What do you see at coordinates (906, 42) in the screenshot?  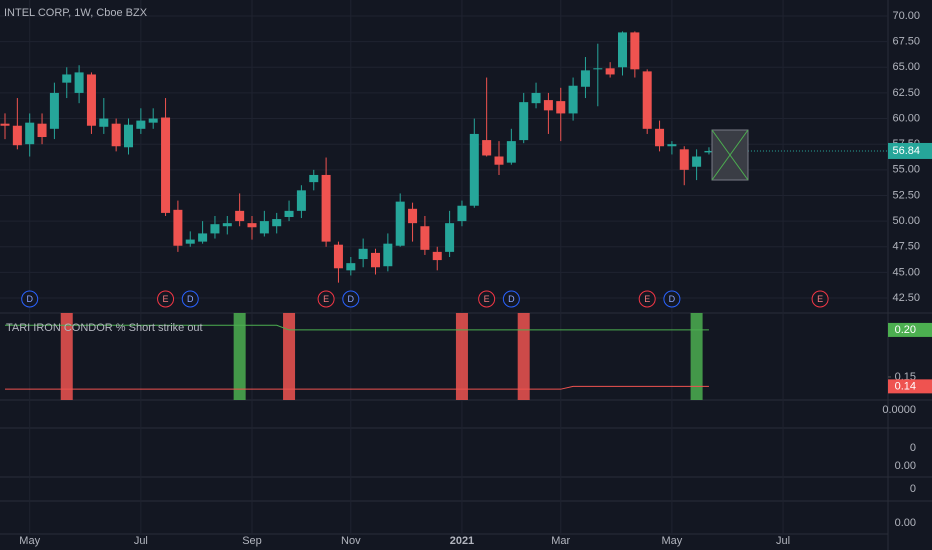 I see `y-tick-label: 67.50` at bounding box center [906, 42].